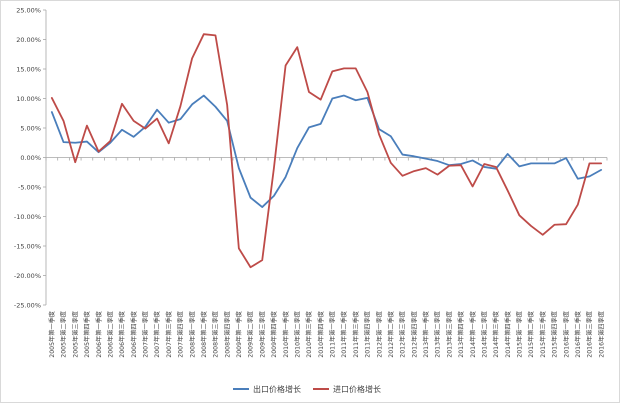  I want to click on x-tick-label: 2005年第三季度, so click(75, 334).